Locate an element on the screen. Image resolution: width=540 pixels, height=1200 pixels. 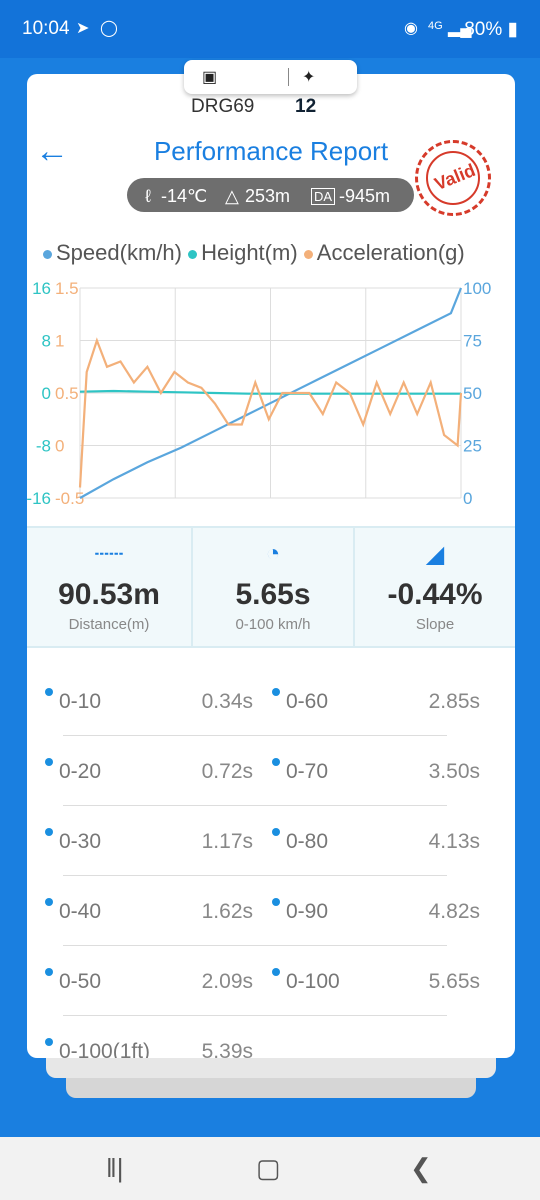
legend-acceleration: Acceleration(g) is located at coordinates (384, 252).